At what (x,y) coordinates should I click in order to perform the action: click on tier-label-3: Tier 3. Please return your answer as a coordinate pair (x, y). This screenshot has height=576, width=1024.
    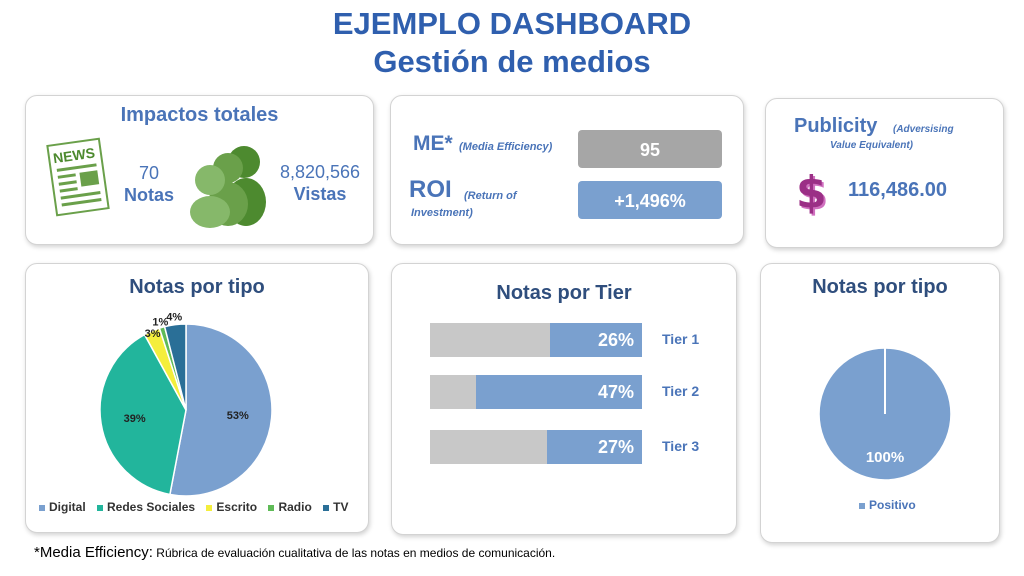
    Looking at the image, I should click on (681, 446).